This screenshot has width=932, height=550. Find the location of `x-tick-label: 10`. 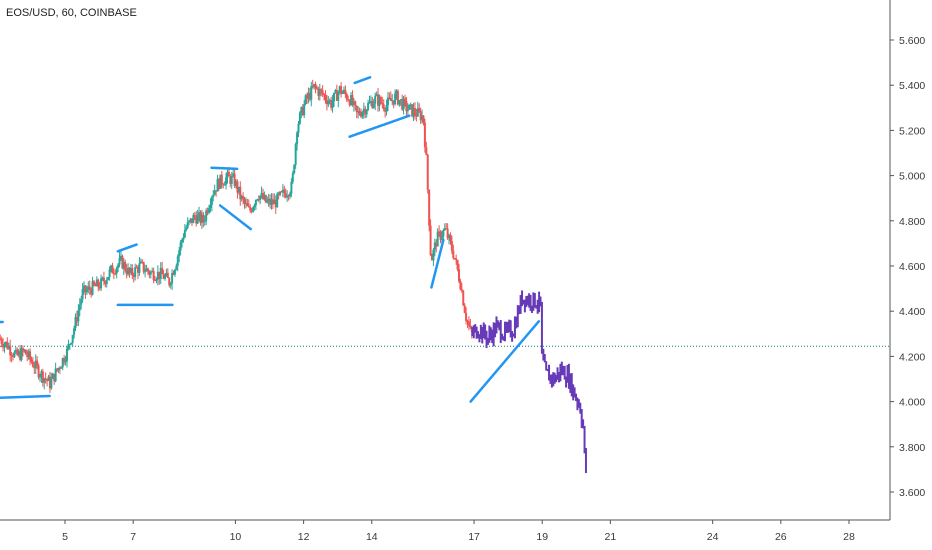

x-tick-label: 10 is located at coordinates (236, 537).